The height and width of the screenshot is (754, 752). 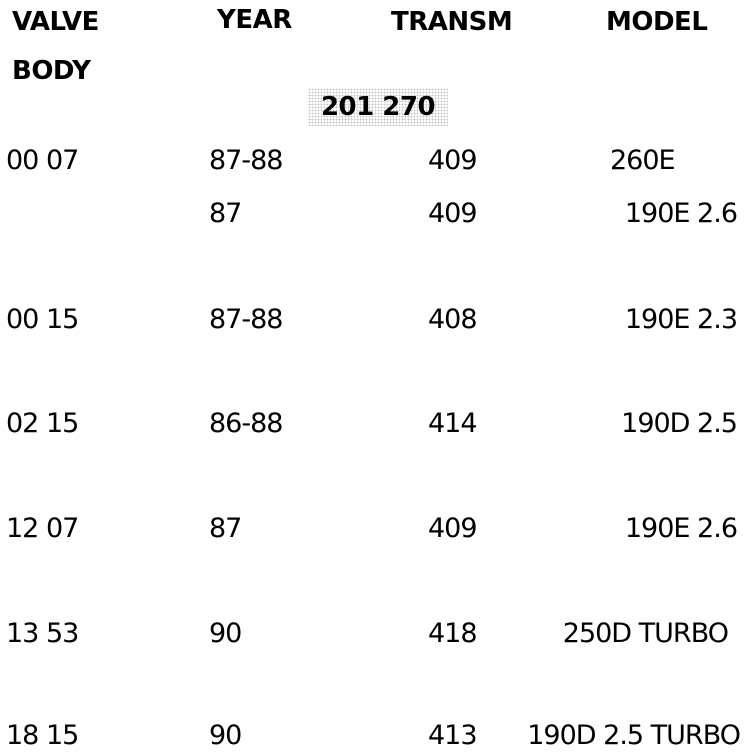 I want to click on cell-valve-body: 13 53, so click(x=42, y=633).